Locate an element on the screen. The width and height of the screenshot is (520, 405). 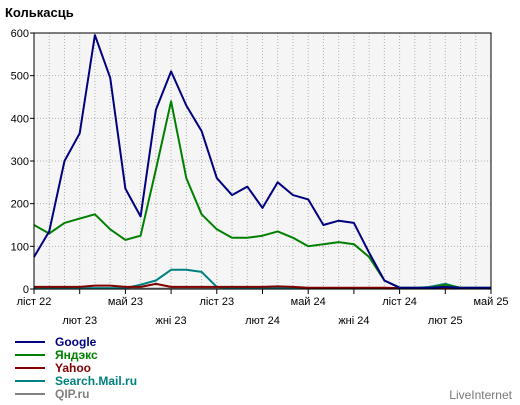
y-tick-label: 200 is located at coordinates (20, 205).